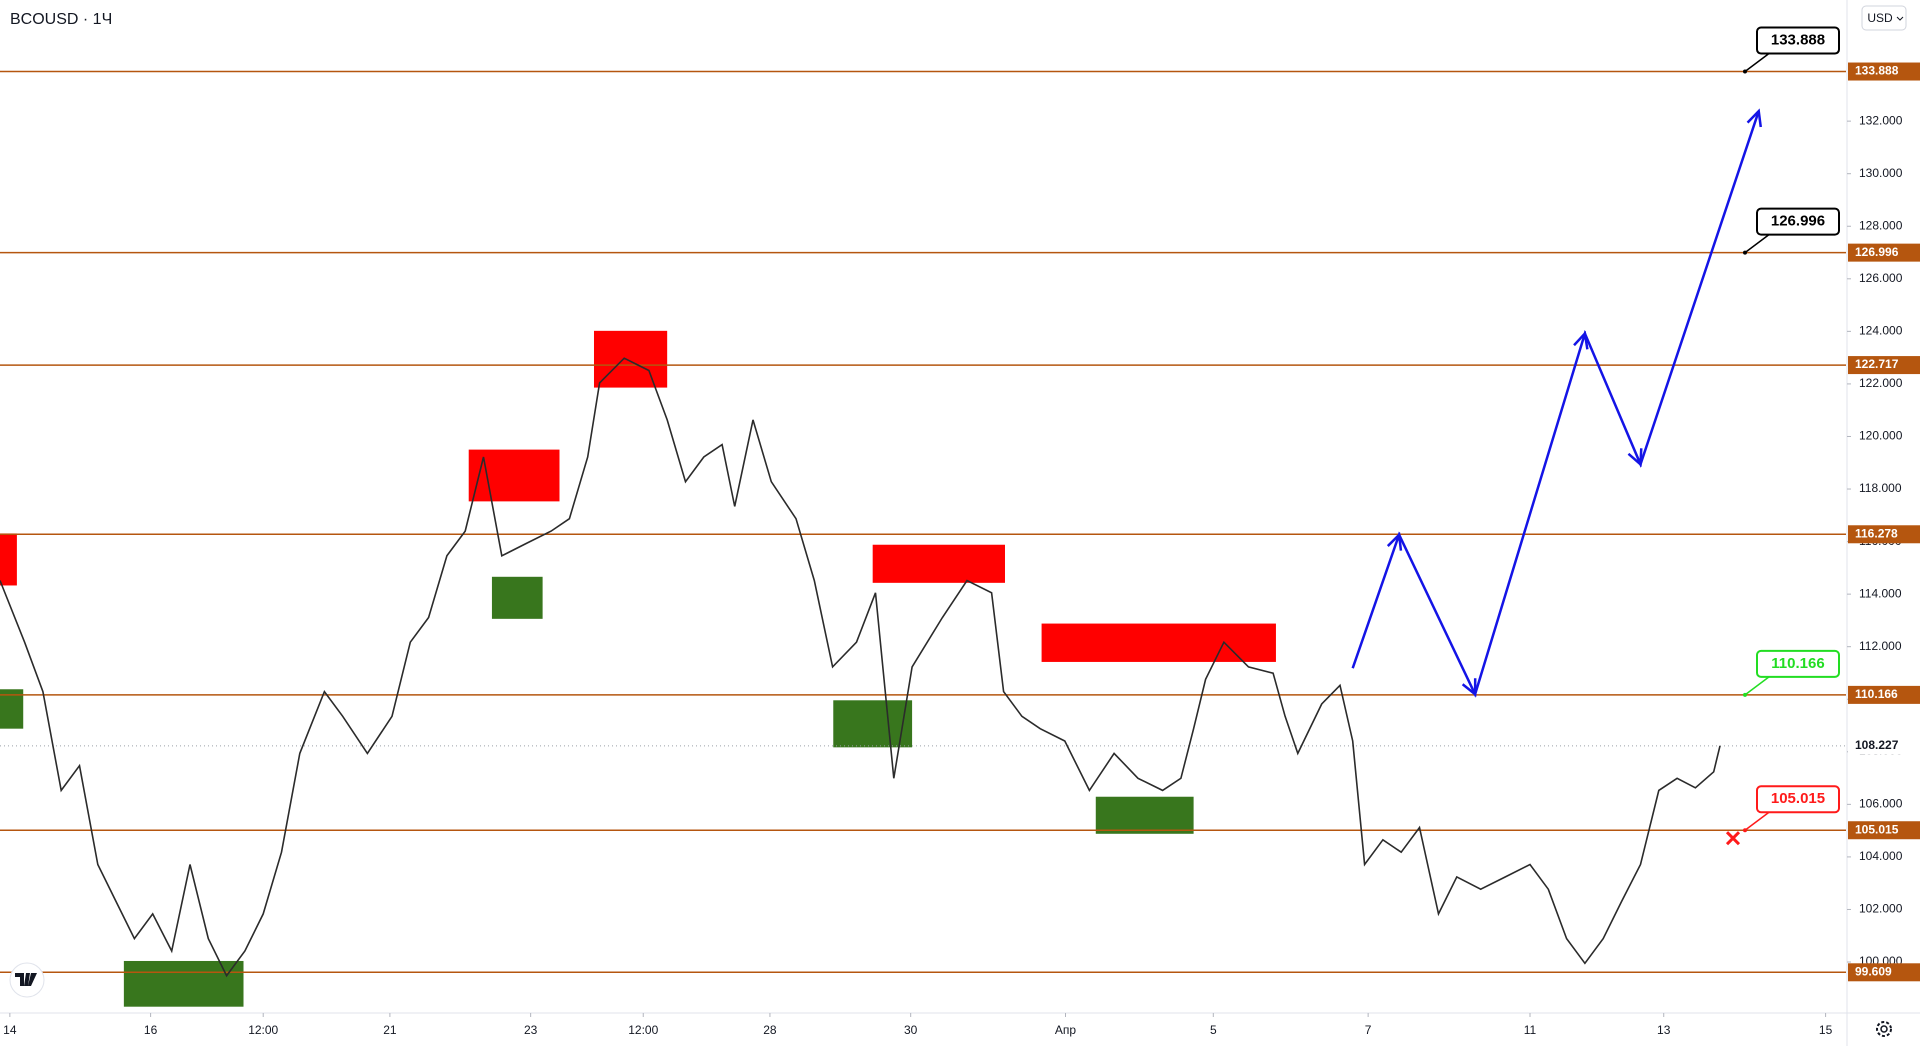 This screenshot has height=1046, width=1920. What do you see at coordinates (151, 1030) in the screenshot?
I see `x-tick-label: 16` at bounding box center [151, 1030].